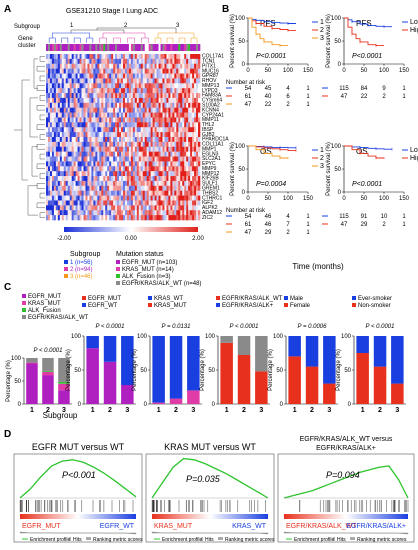 This screenshot has width=418, height=550. What do you see at coordinates (210, 184) in the screenshot?
I see `gene-label: SULF1` at bounding box center [210, 184].